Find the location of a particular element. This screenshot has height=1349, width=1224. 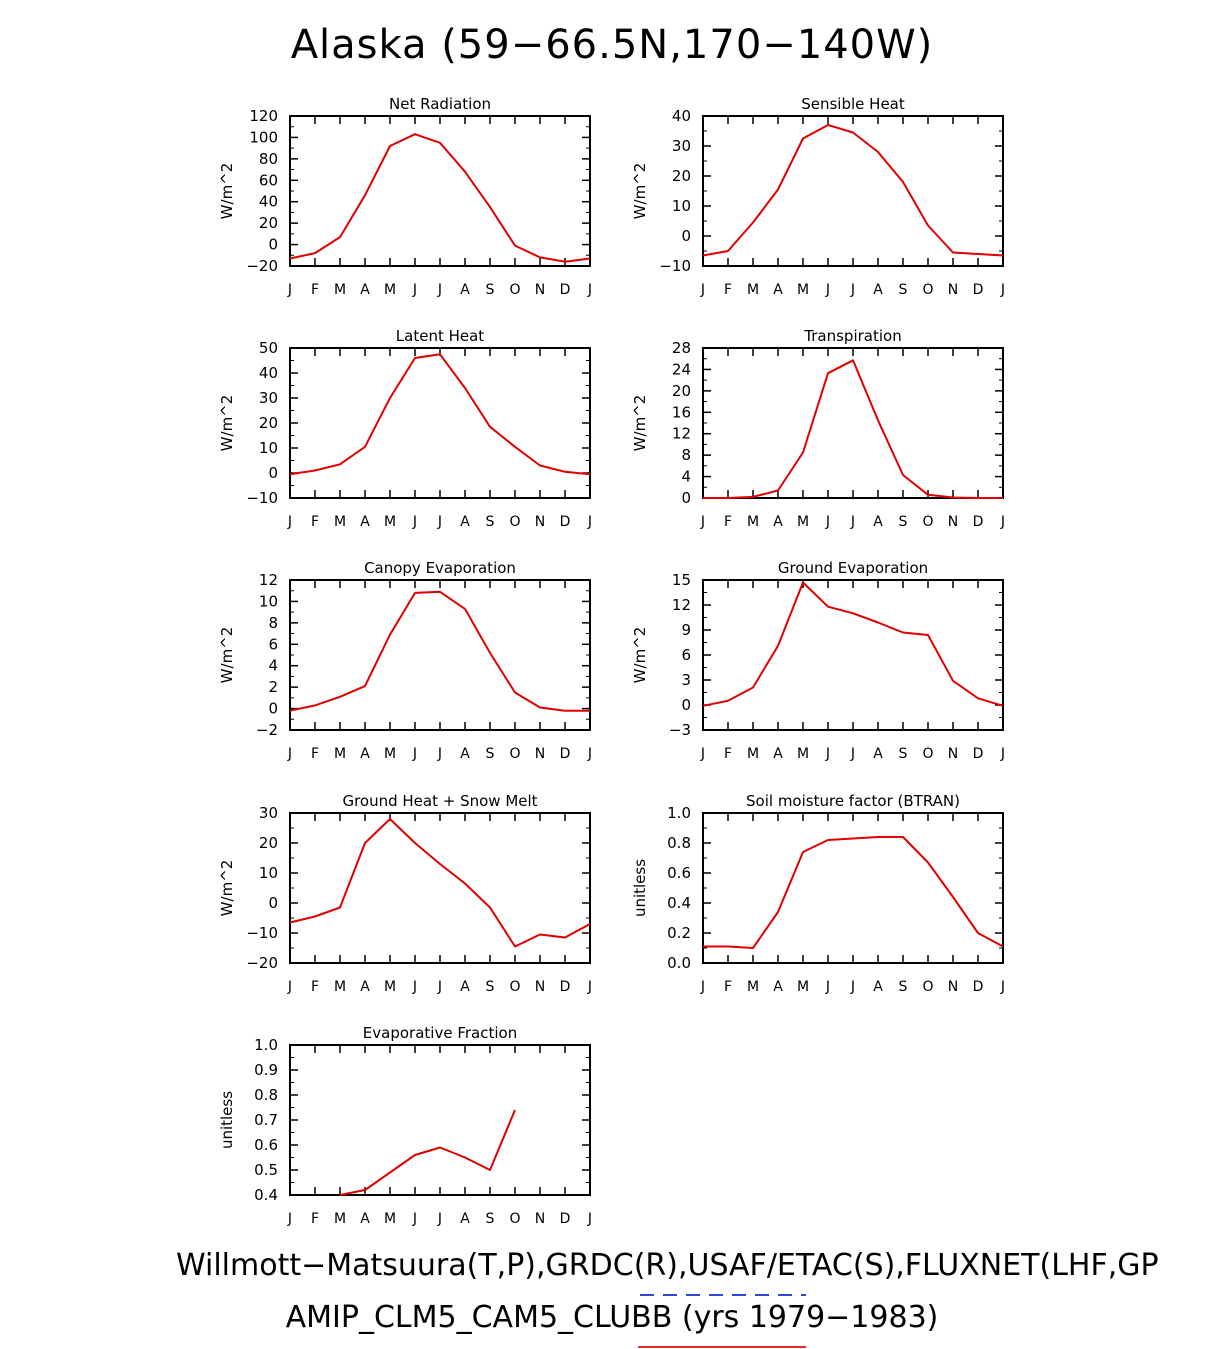

y-tick-label: 1.0 is located at coordinates (679, 813).